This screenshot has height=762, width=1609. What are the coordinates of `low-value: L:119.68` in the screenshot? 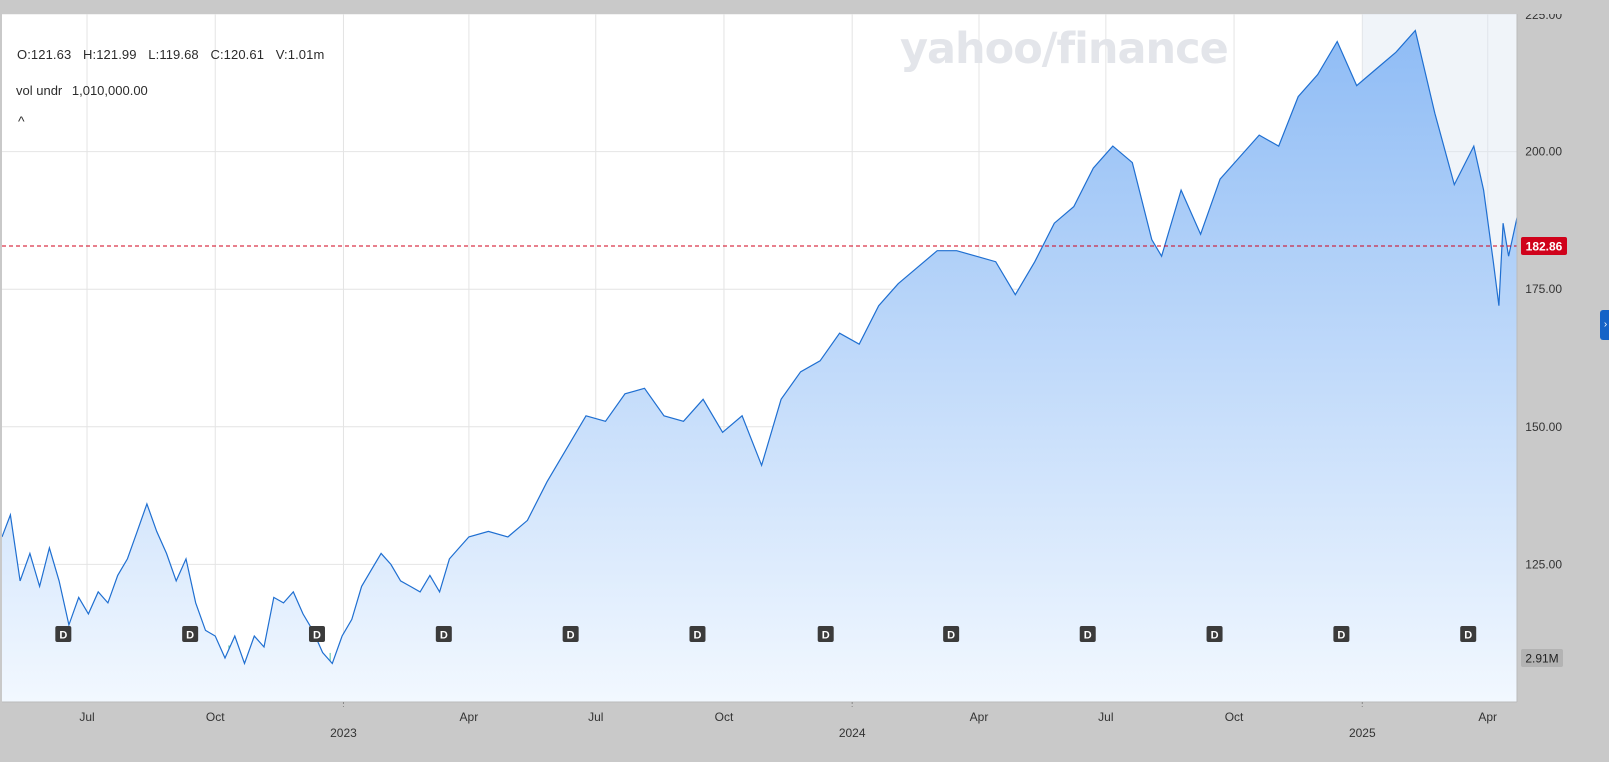 It's located at (173, 54).